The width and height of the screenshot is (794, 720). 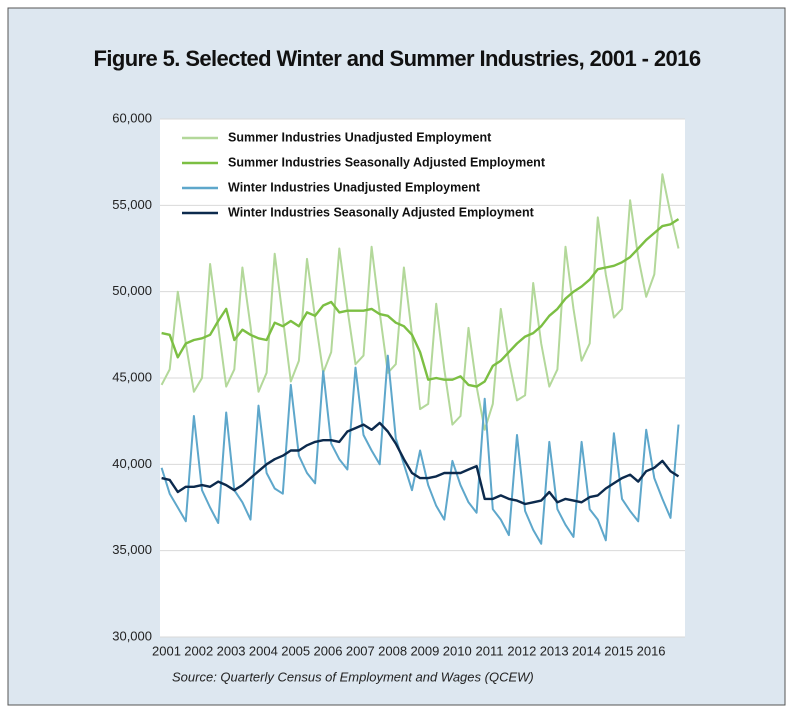 What do you see at coordinates (354, 187) in the screenshot?
I see `legend-label: Winter Industries Unadjusted Employment` at bounding box center [354, 187].